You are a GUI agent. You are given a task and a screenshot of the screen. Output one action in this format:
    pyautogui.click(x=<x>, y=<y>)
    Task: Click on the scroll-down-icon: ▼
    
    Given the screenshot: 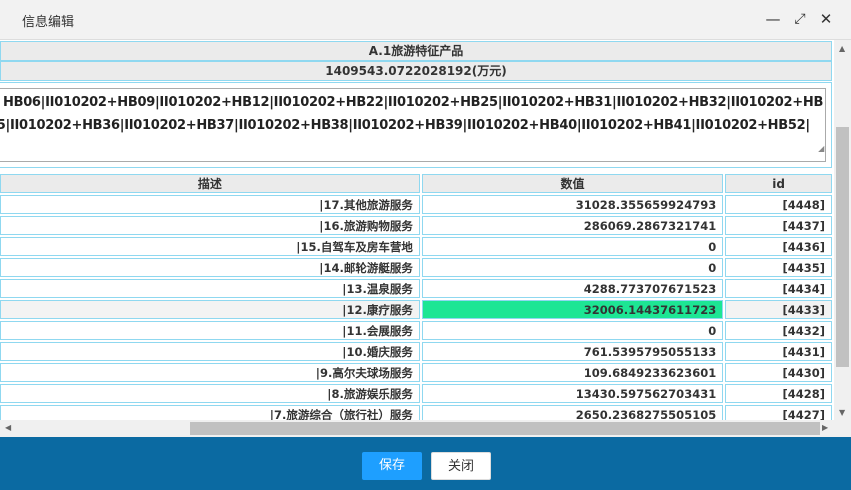 What is the action you would take?
    pyautogui.click(x=842, y=412)
    